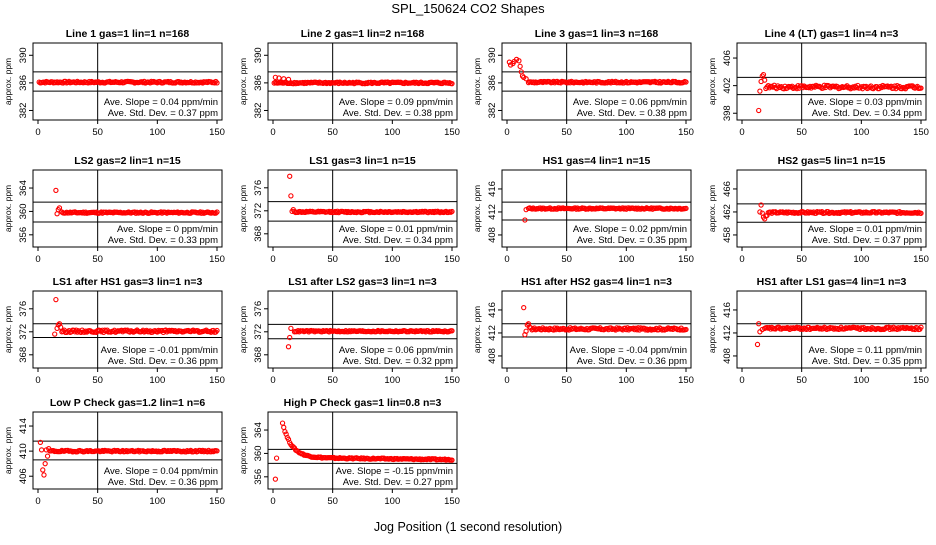 This screenshot has width=936, height=545. What do you see at coordinates (167, 229) in the screenshot?
I see `slope-annotation: Ave. Slope = 0 ppm/min` at bounding box center [167, 229].